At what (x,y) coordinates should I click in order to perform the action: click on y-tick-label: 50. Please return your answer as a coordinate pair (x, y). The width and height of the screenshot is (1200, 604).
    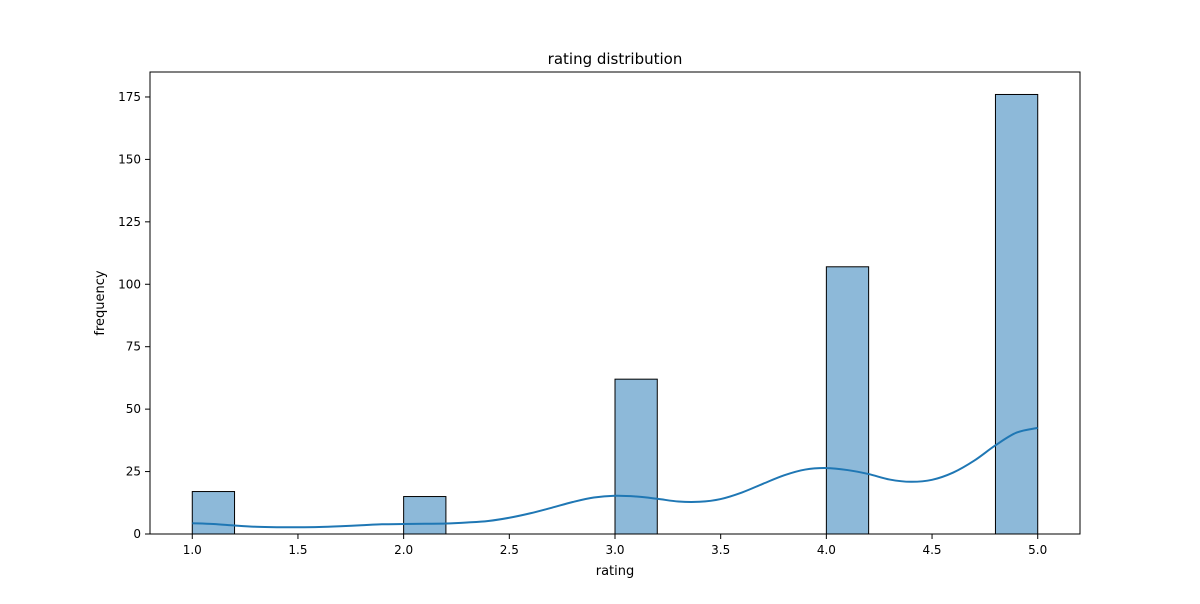
    Looking at the image, I should click on (133, 409).